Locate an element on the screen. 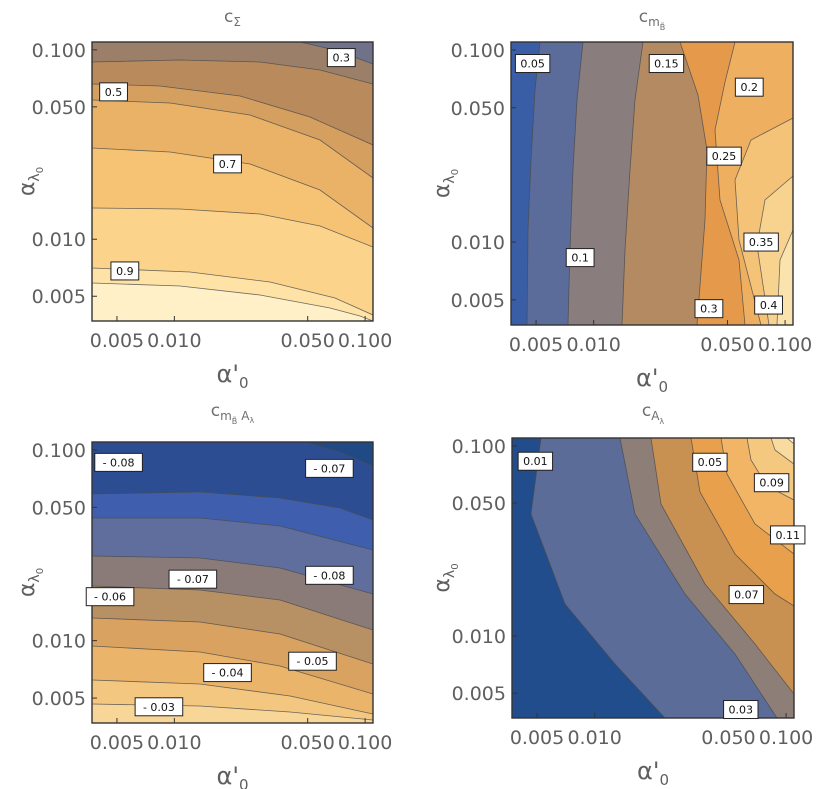 This screenshot has width=830, height=789. contour-area is located at coordinates (232, 181).